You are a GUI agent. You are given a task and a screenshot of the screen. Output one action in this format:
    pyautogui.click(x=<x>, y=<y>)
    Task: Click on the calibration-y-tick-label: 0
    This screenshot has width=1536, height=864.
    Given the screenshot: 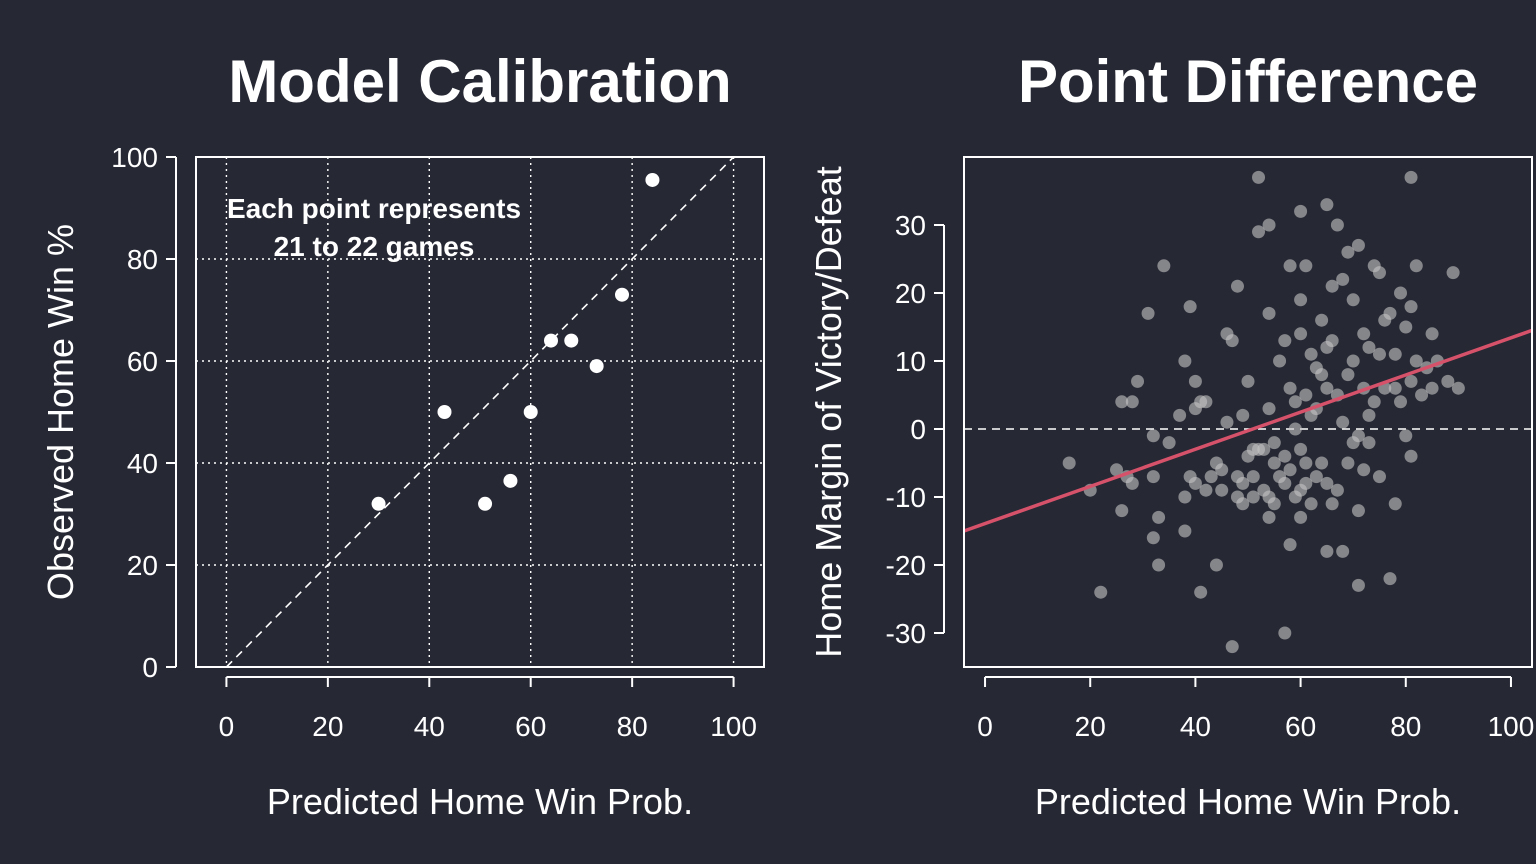 What is the action you would take?
    pyautogui.click(x=150, y=667)
    